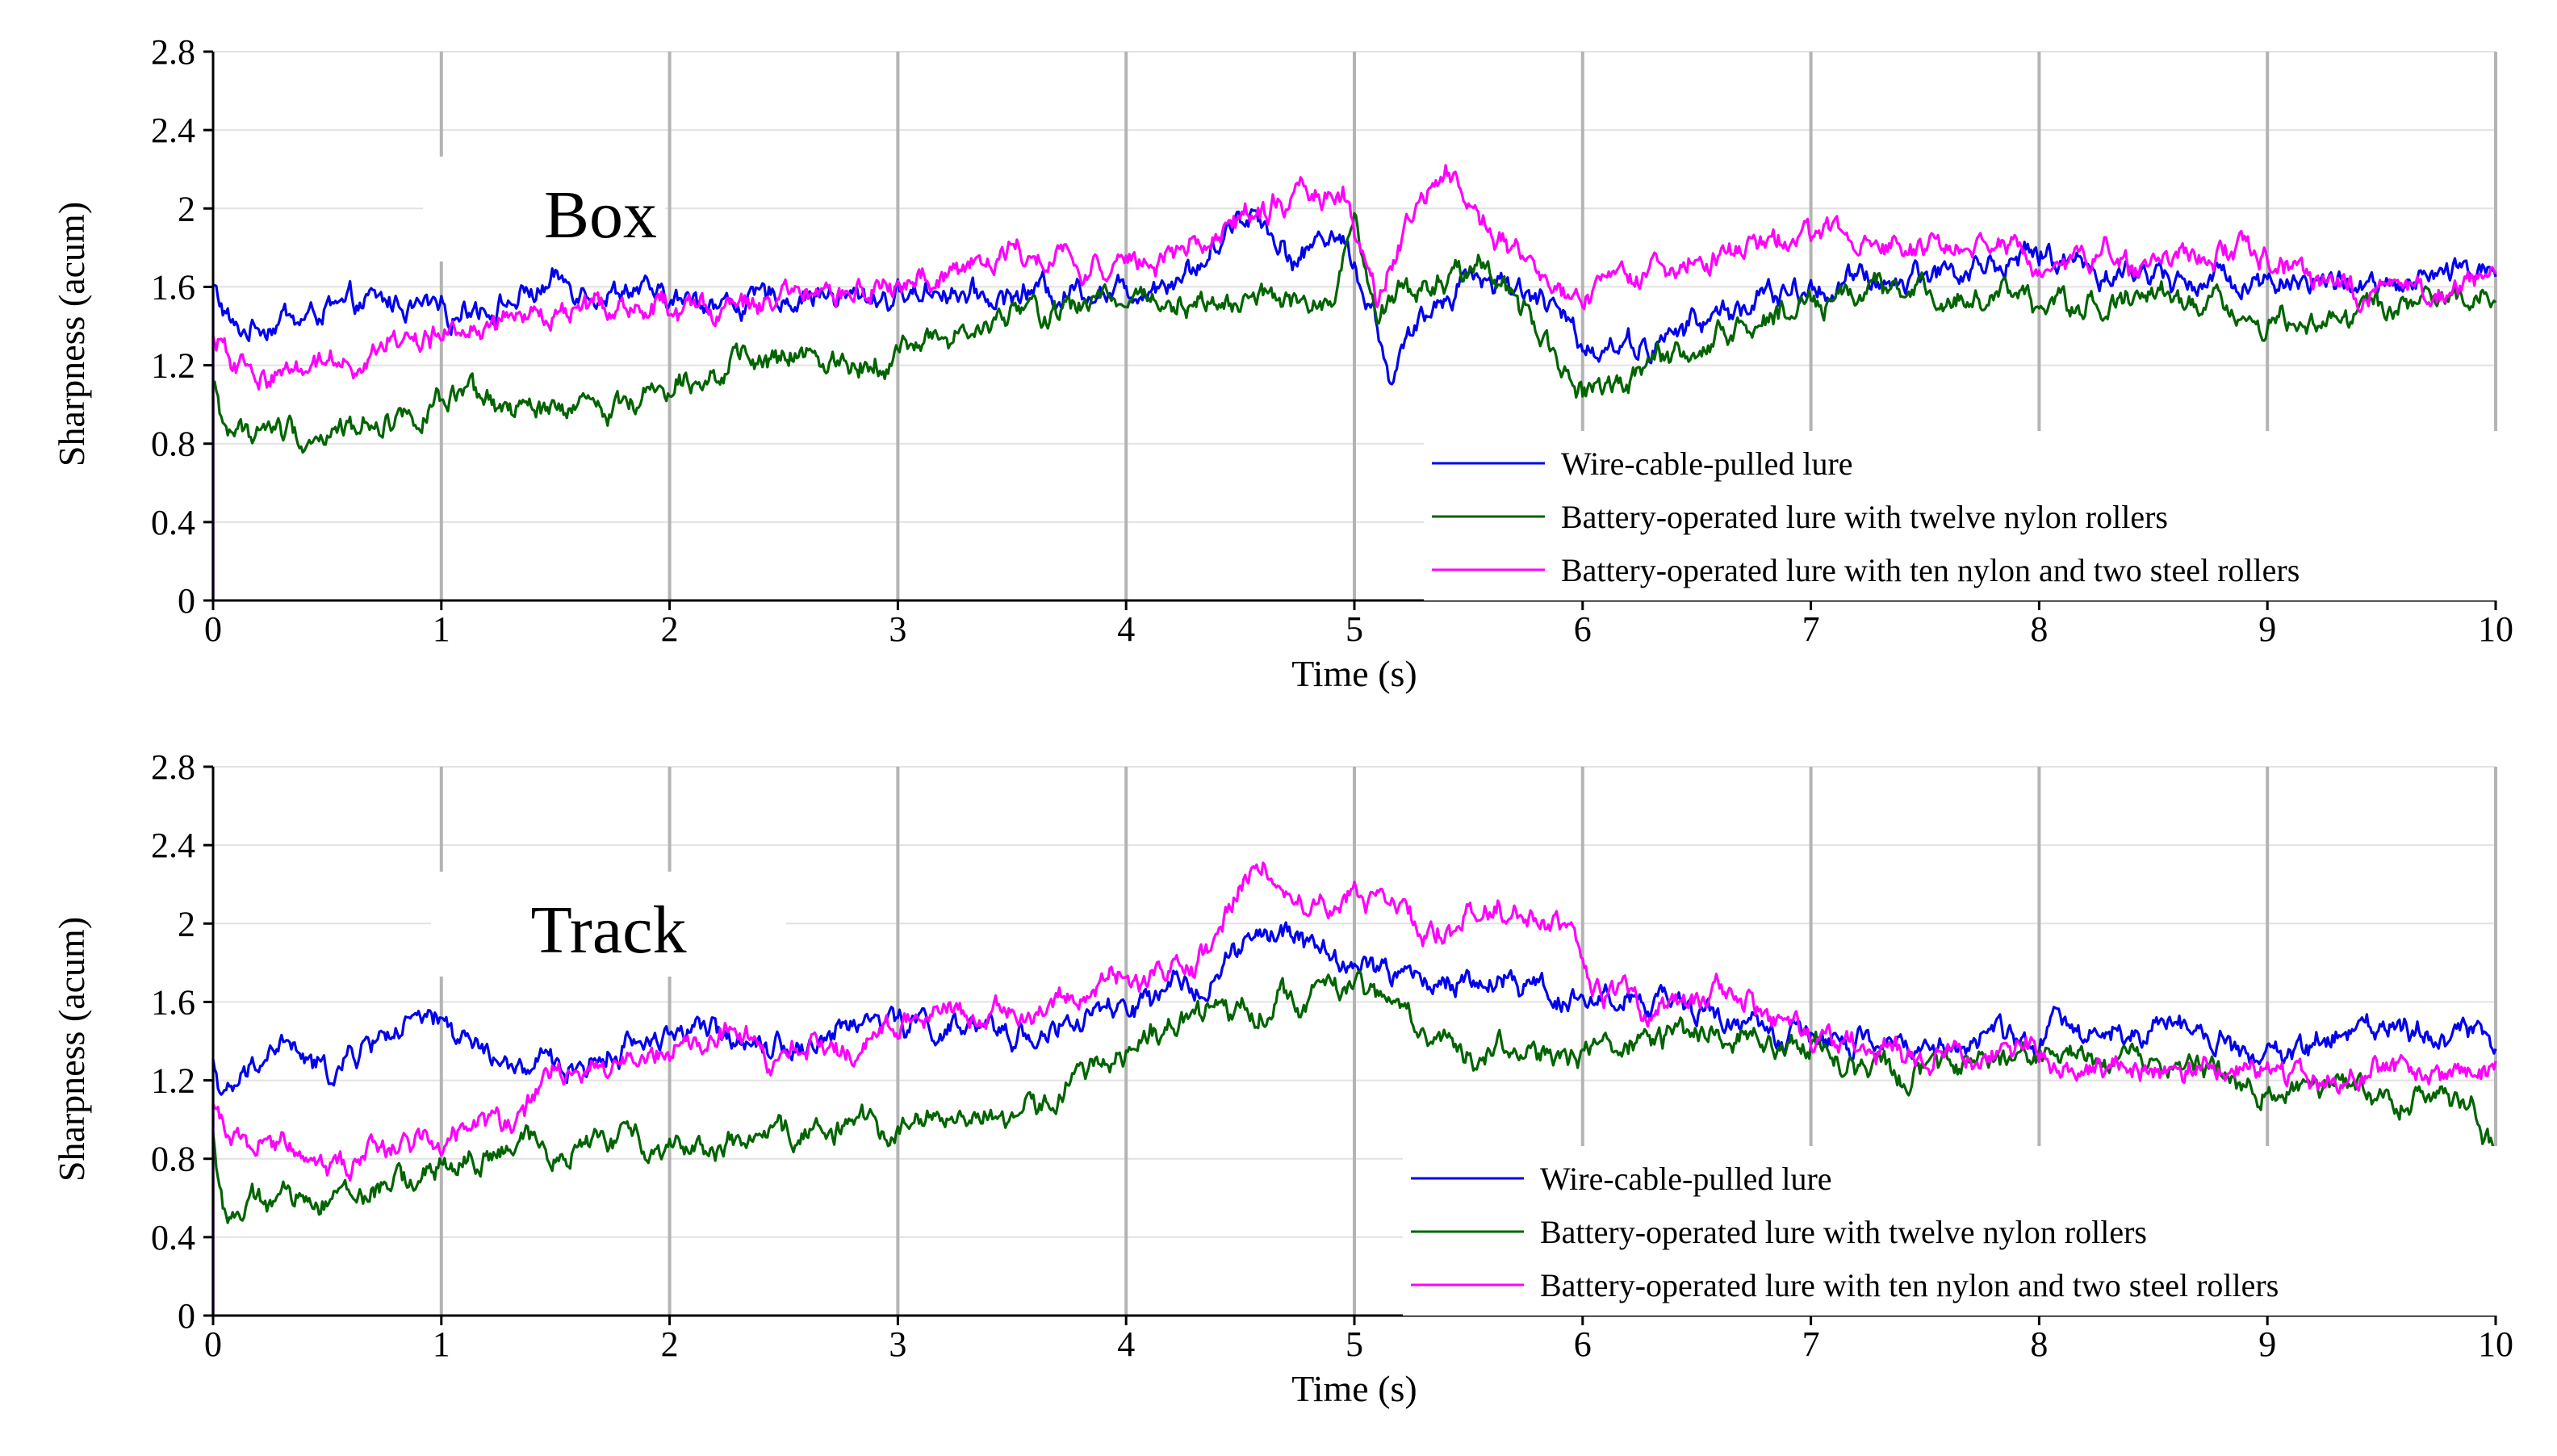 The width and height of the screenshot is (2557, 1456). I want to click on chart-track-panel-label-bg, so click(608, 925).